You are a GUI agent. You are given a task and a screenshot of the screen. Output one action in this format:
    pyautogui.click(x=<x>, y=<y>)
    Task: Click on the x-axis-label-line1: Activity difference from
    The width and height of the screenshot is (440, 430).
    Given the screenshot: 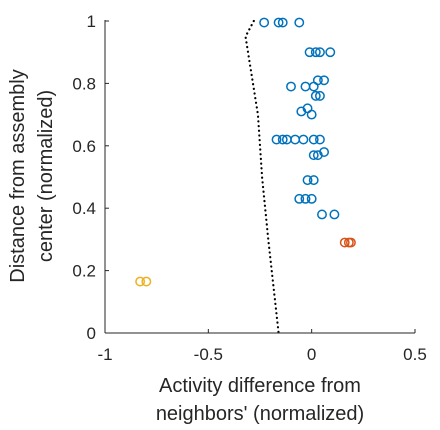 What is the action you would take?
    pyautogui.click(x=260, y=386)
    